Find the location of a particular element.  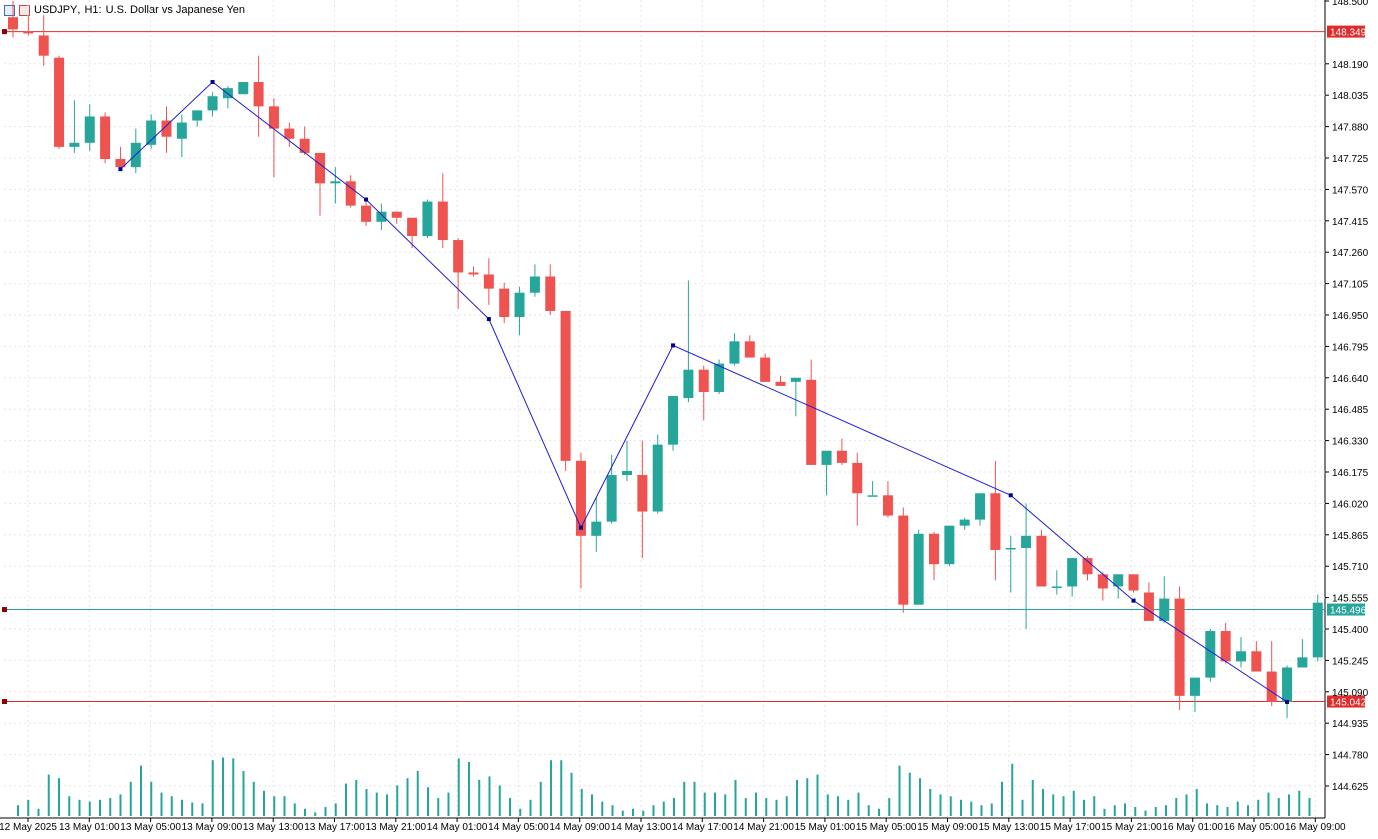

price-tick-label: 145.245 is located at coordinates (1350, 661).